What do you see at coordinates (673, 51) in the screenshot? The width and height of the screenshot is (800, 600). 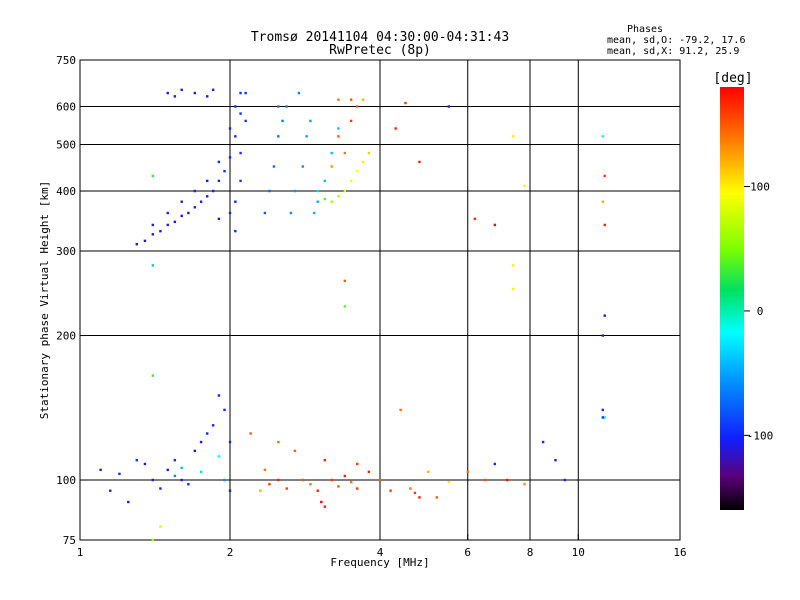 I see `stats-line-x: mean, sd,X: 91.2, 25.9` at bounding box center [673, 51].